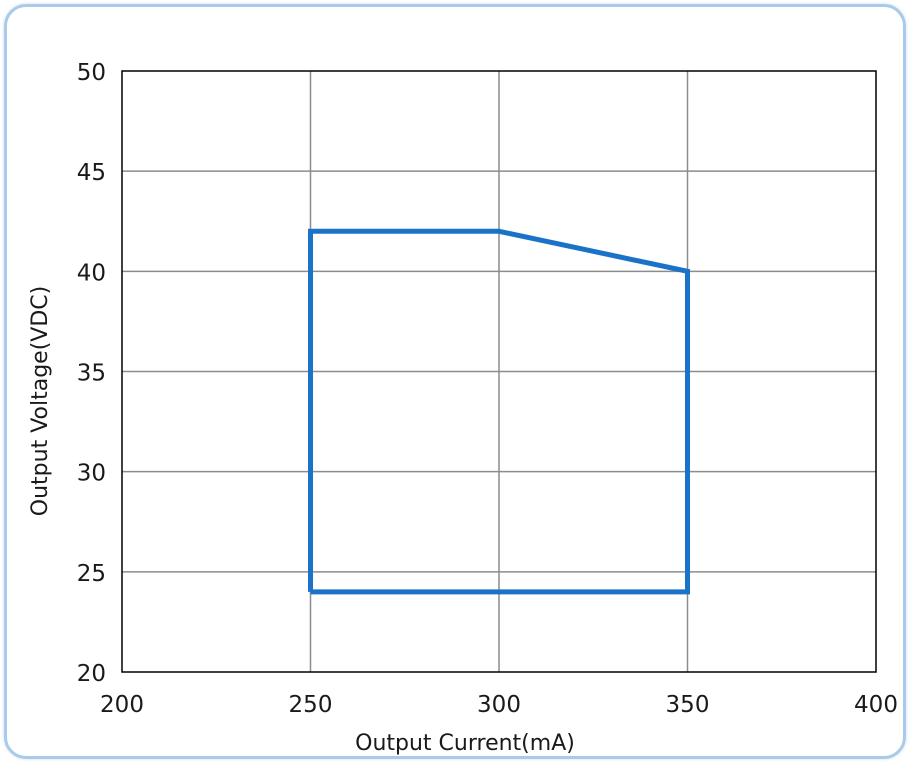 The image size is (914, 767). What do you see at coordinates (91, 574) in the screenshot?
I see `y-tick-label: 25` at bounding box center [91, 574].